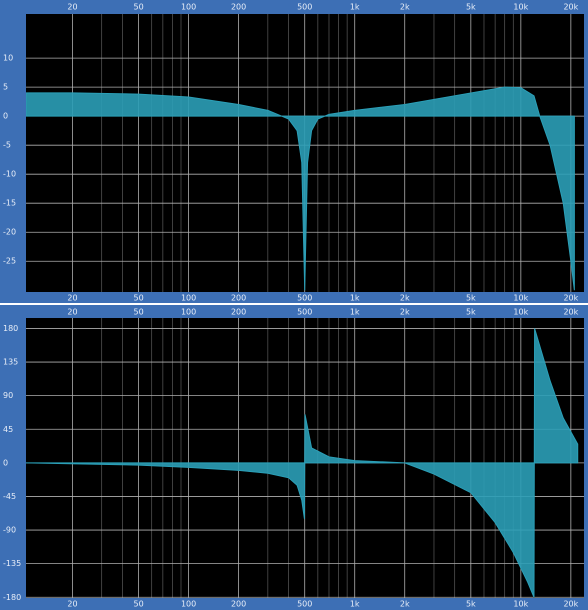 The height and width of the screenshot is (610, 588). Describe the element at coordinates (7, 145) in the screenshot. I see `y-tick-label: -5` at that location.